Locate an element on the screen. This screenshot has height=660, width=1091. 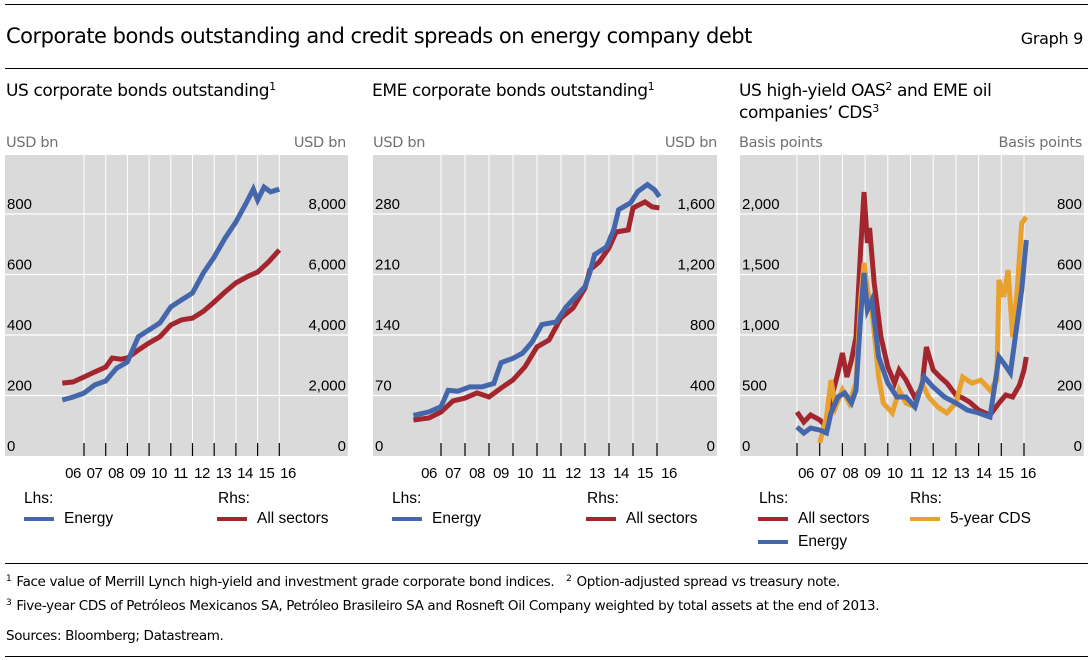
panel-3-y-tick-label-left: 500 is located at coordinates (754, 386).